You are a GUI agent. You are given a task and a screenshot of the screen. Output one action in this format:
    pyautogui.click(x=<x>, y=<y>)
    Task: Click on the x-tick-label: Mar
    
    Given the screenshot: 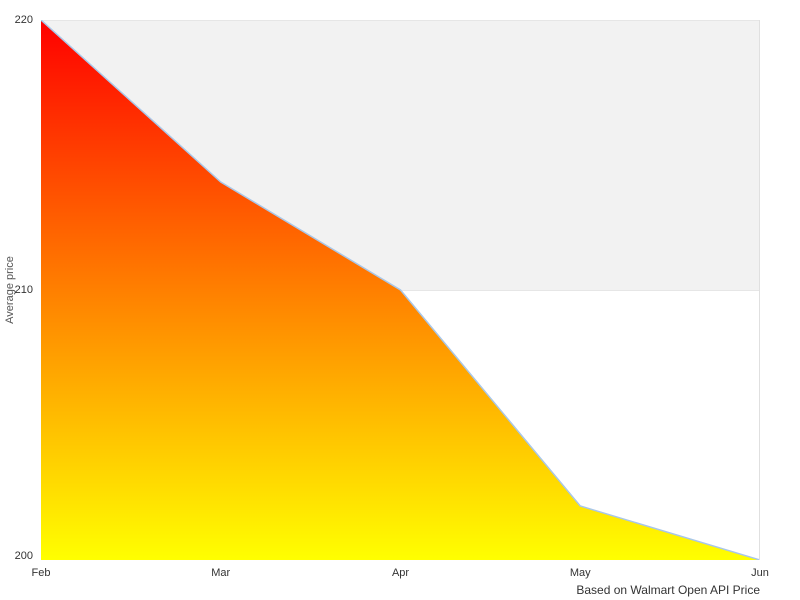 What is the action you would take?
    pyautogui.click(x=221, y=573)
    